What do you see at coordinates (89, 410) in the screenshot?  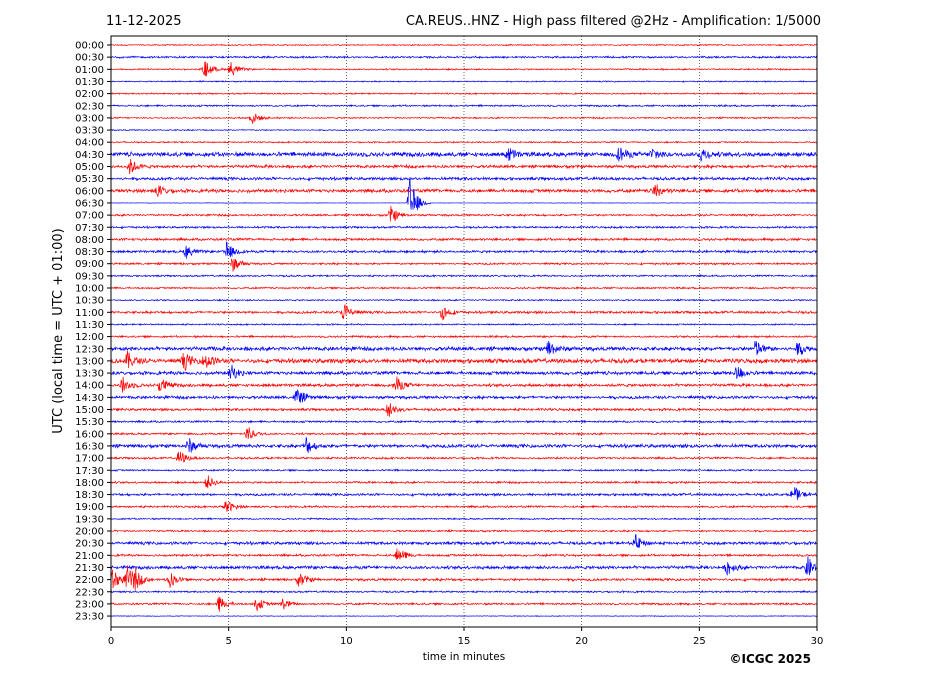 I see `y-tick-label: 15:00` at bounding box center [89, 410].